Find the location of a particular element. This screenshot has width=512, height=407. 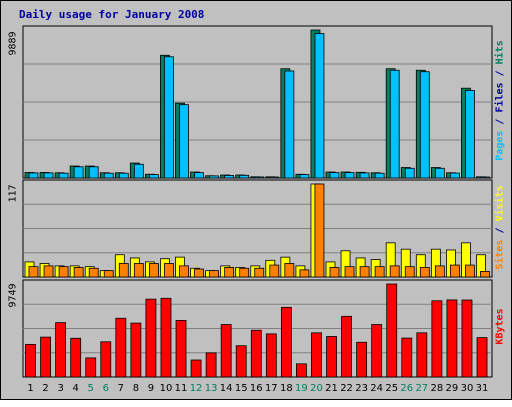

x-tick-day-29: 29 is located at coordinates (452, 388).